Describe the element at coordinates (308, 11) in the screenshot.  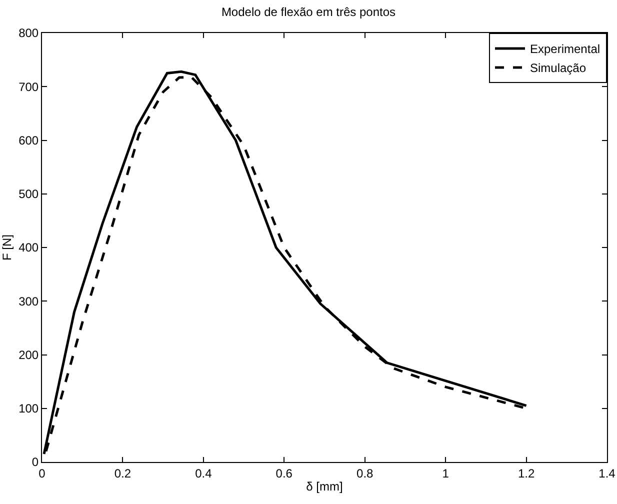
I see `chart-title: Modelo de flexão em três pontos` at that location.